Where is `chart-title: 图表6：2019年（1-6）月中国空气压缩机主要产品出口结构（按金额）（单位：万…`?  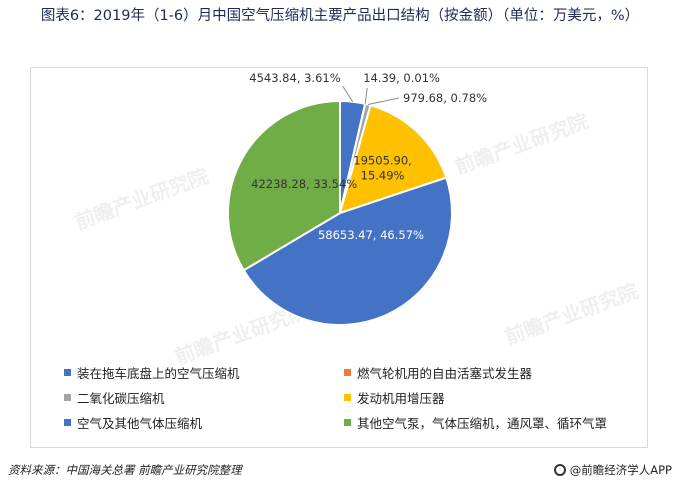 chart-title: 图表6：2019年（1-6）月中国空气压缩机主要产品出口结构（按金额）（单位：万… is located at coordinates (340, 16).